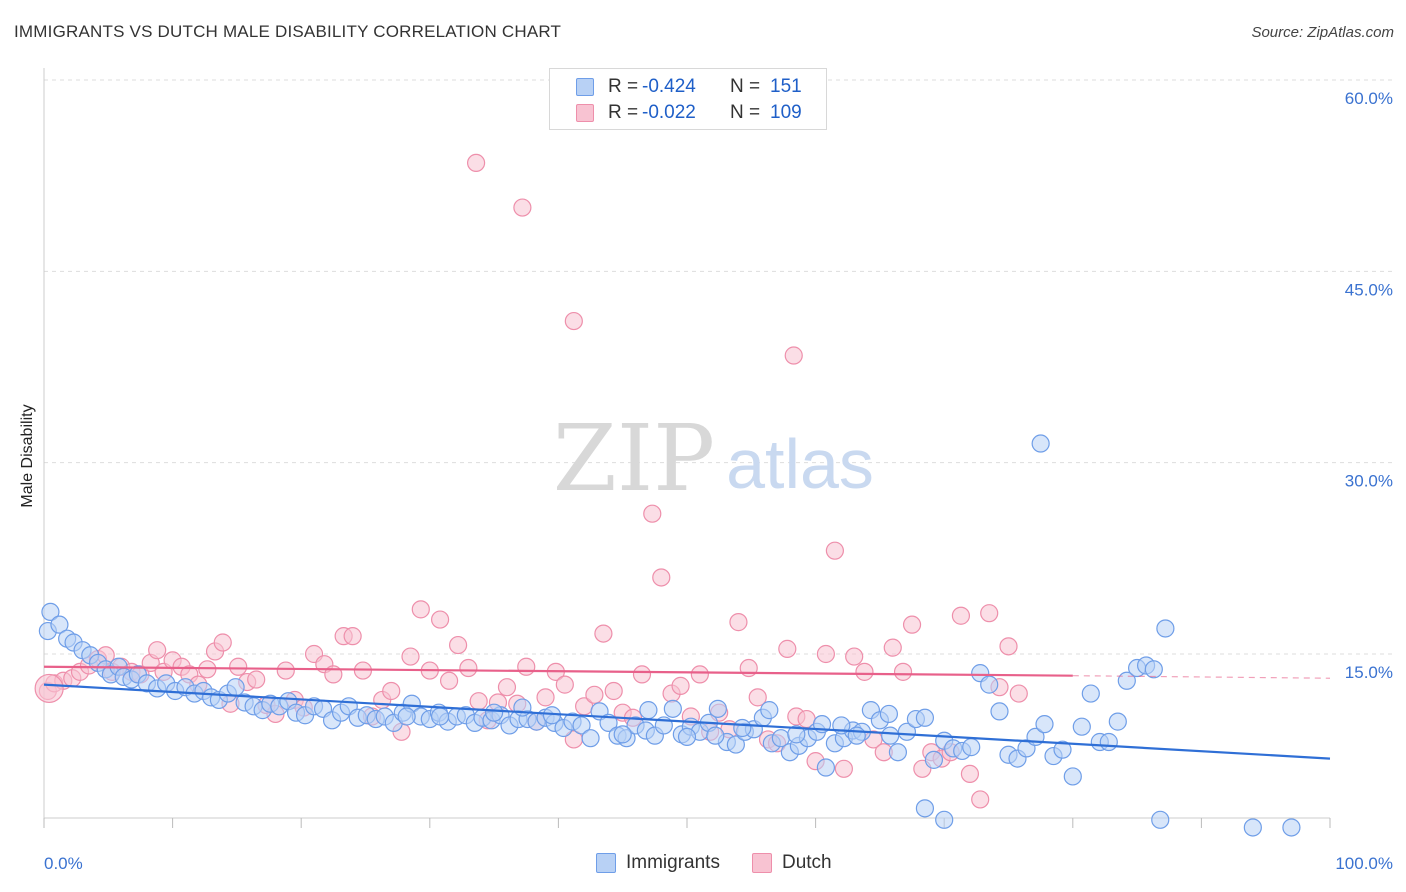  Describe the element at coordinates (49, 688) in the screenshot. I see `dutch-point-large` at that location.